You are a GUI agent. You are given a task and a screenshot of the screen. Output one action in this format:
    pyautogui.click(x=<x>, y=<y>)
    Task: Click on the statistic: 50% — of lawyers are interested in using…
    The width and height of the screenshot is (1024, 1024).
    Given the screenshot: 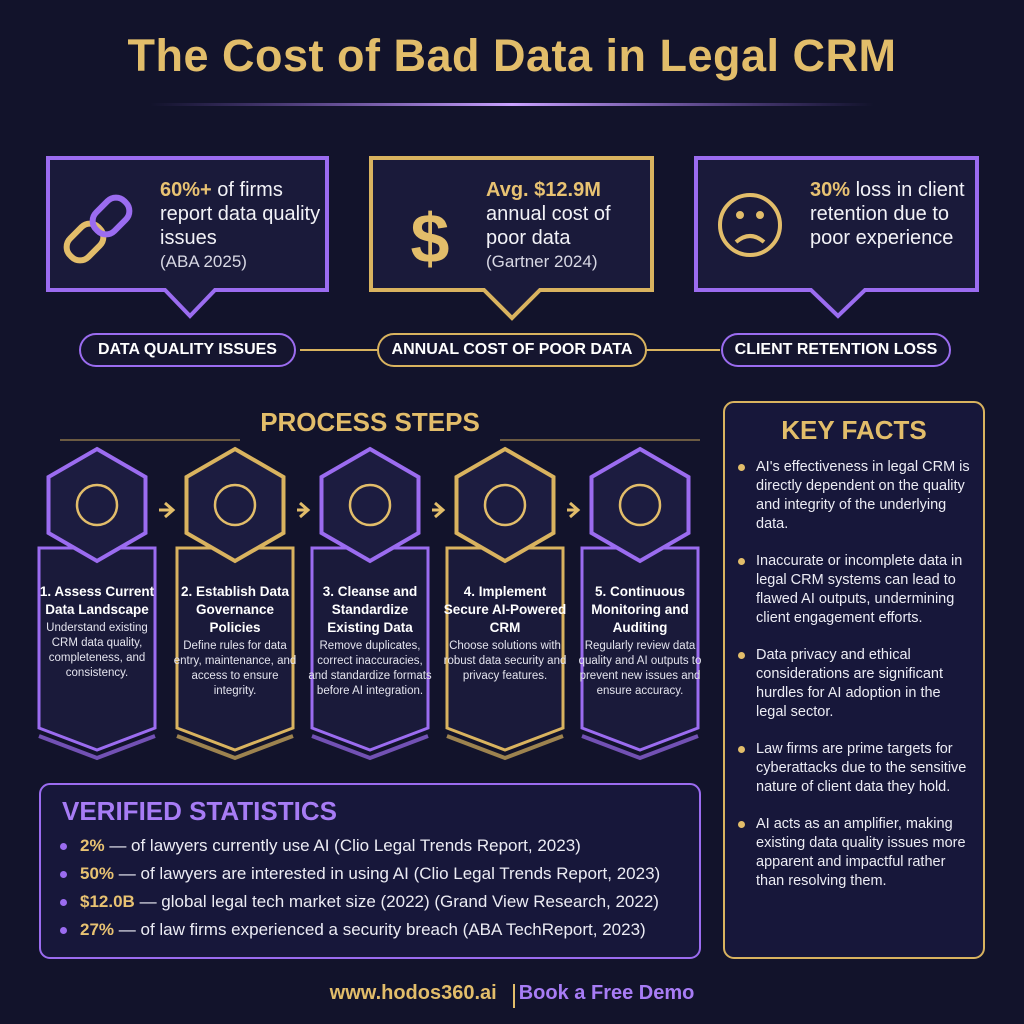 What is the action you would take?
    pyautogui.click(x=378, y=874)
    